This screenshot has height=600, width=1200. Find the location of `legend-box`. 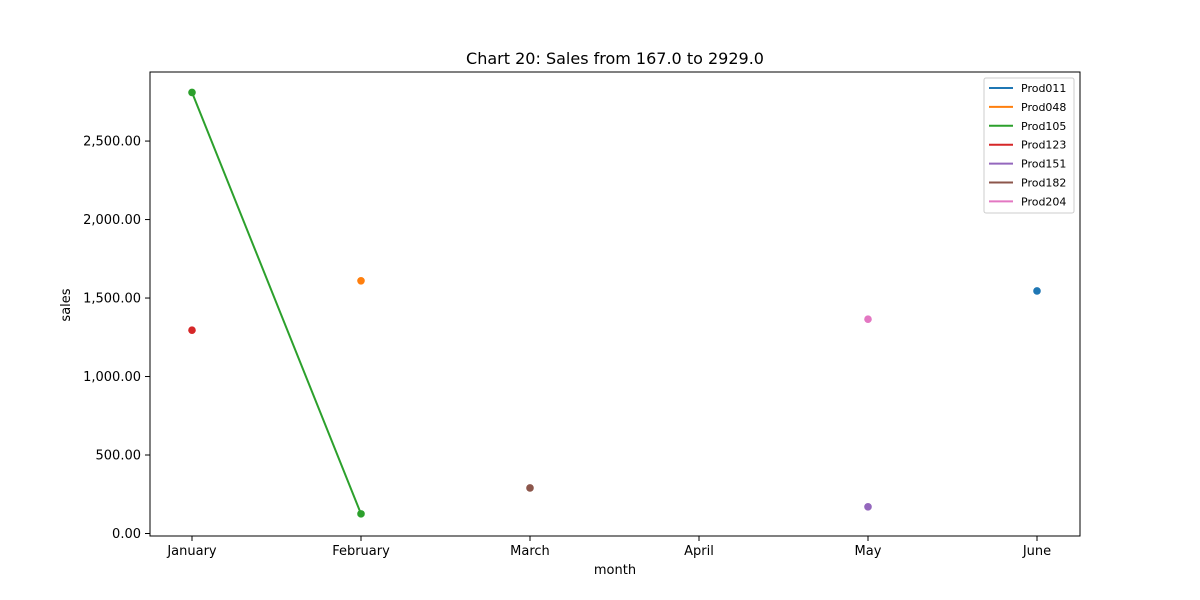

legend-box is located at coordinates (1029, 145).